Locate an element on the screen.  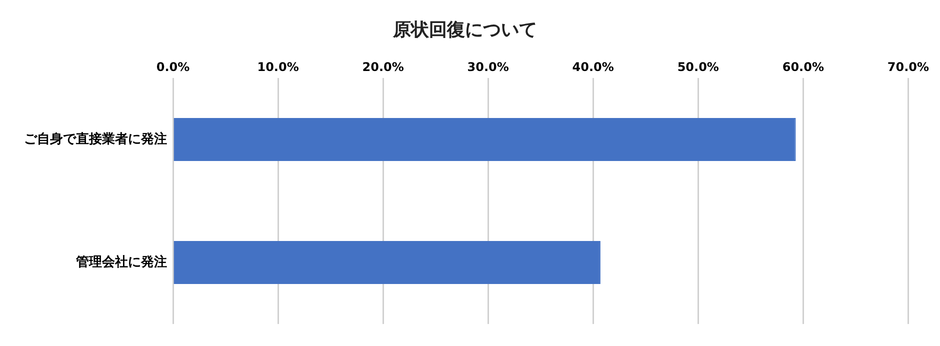
x-tick-label: 70.0% is located at coordinates (908, 67).